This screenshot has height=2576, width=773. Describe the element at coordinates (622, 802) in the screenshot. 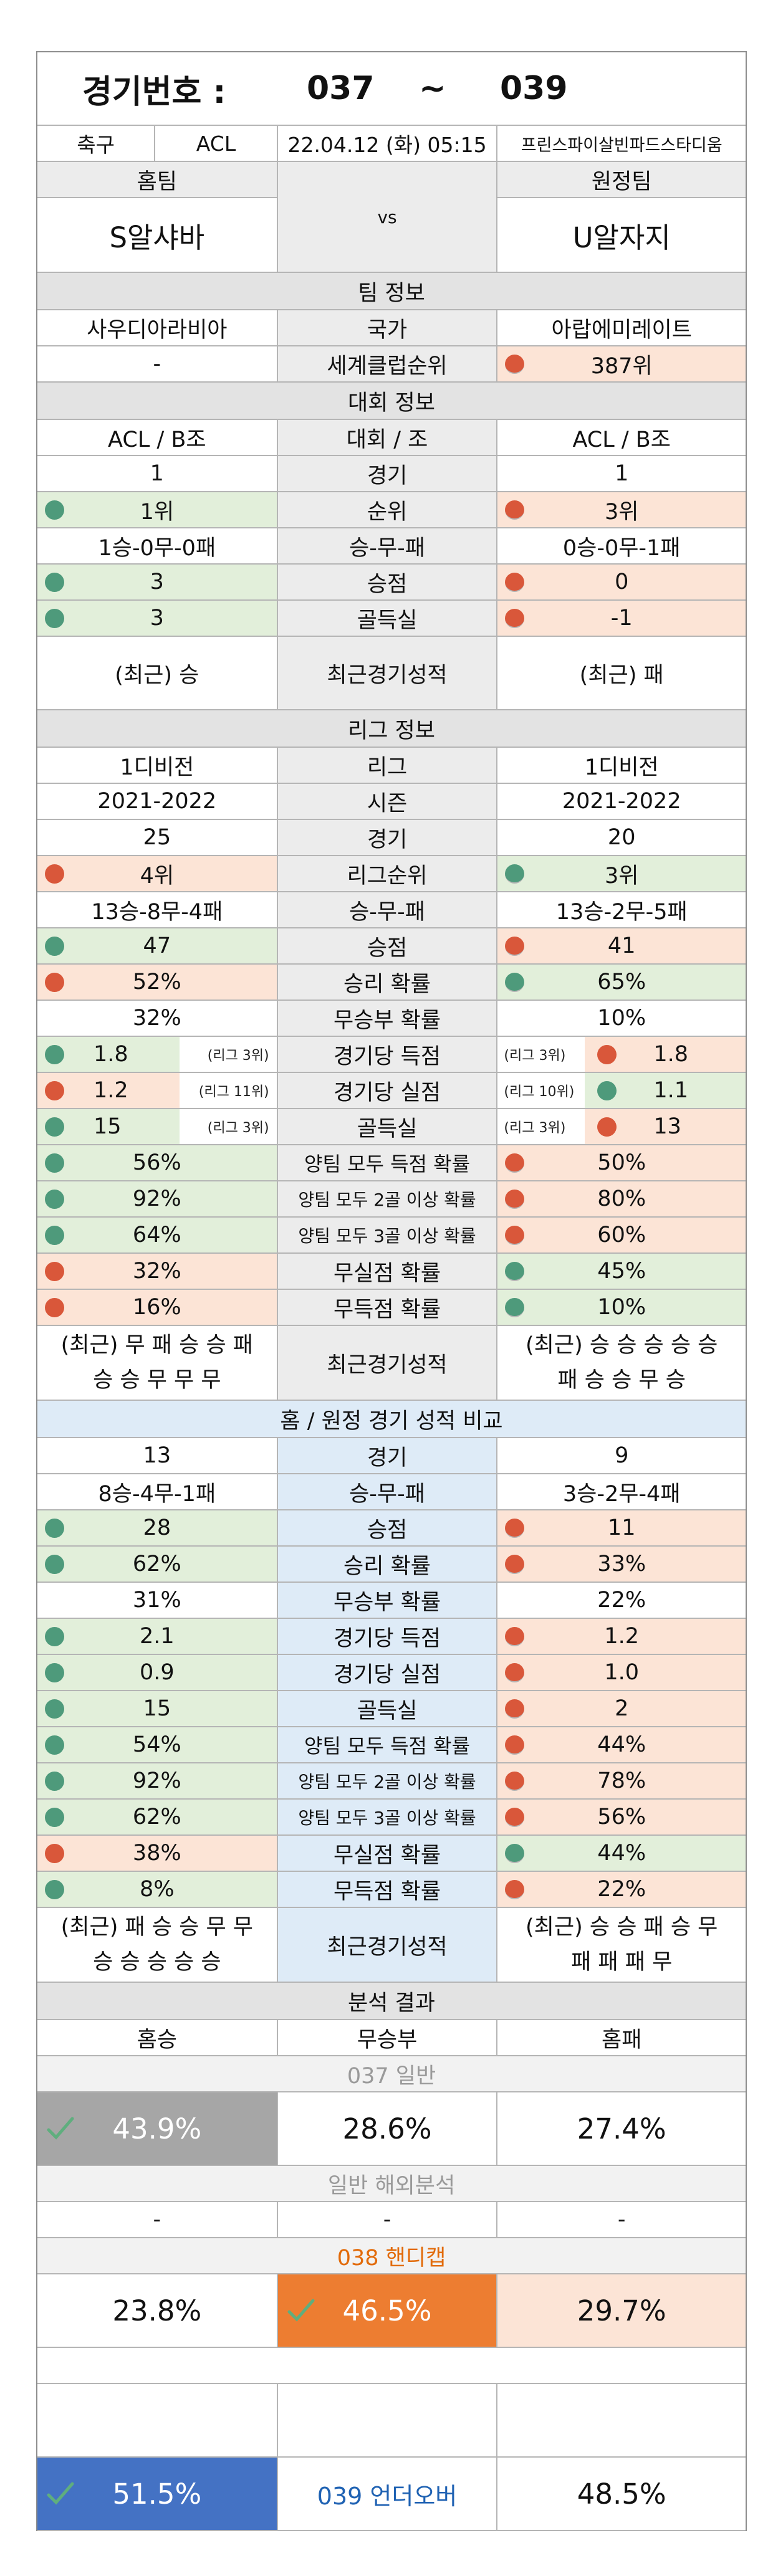

I see `away-value: 2021-2022` at that location.